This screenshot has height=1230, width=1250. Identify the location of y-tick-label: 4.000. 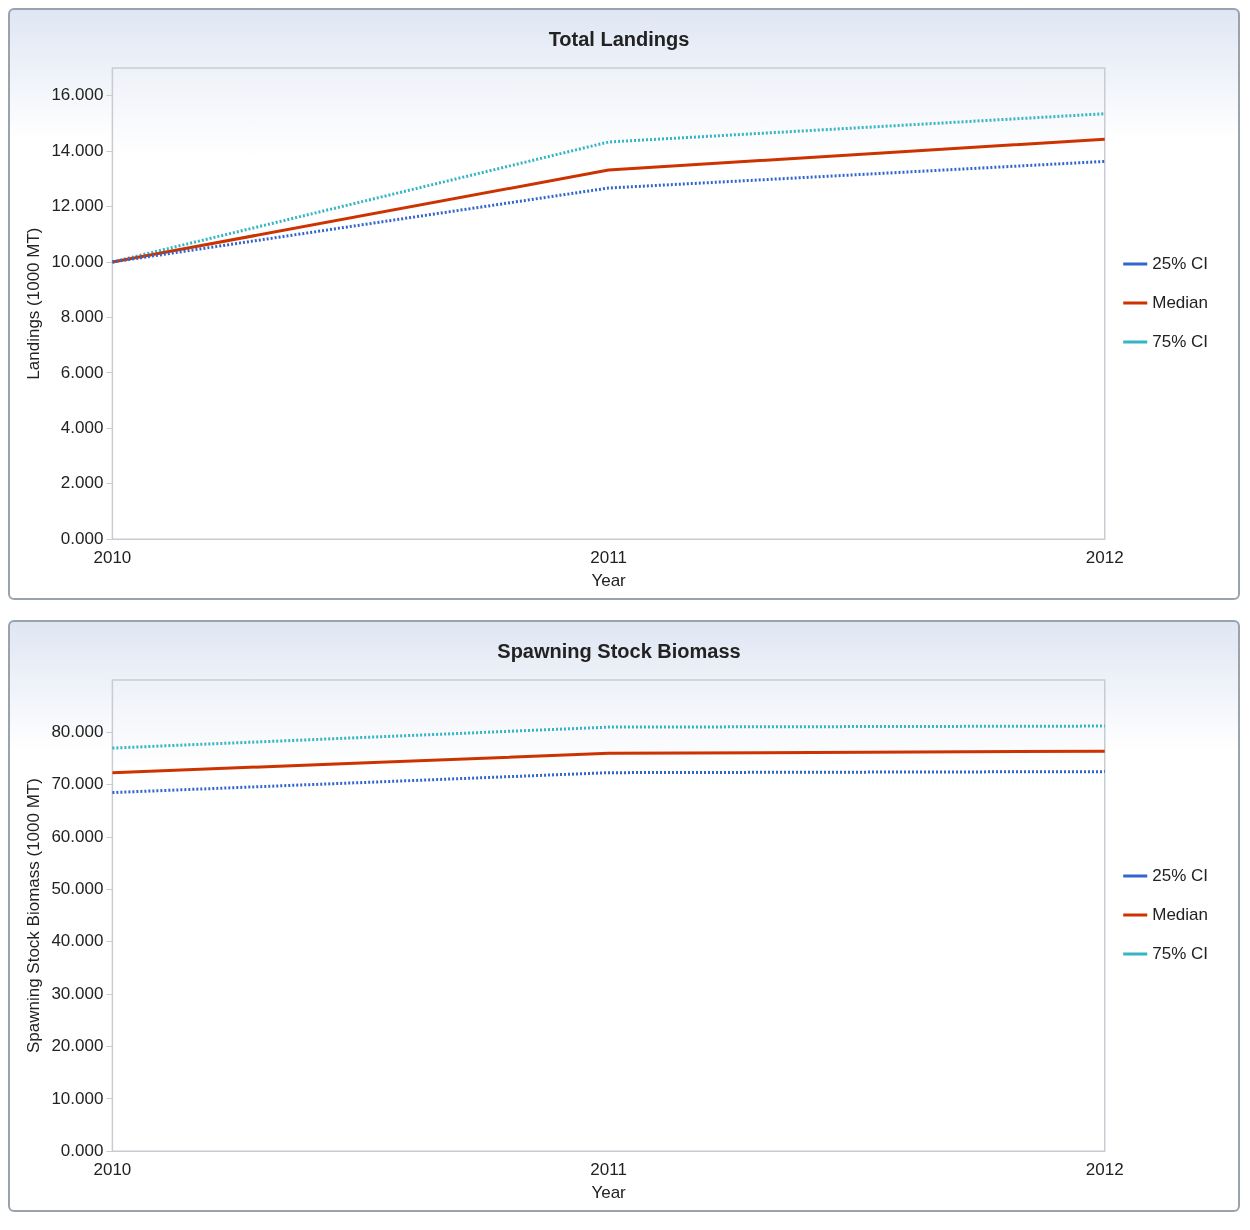
(82, 428).